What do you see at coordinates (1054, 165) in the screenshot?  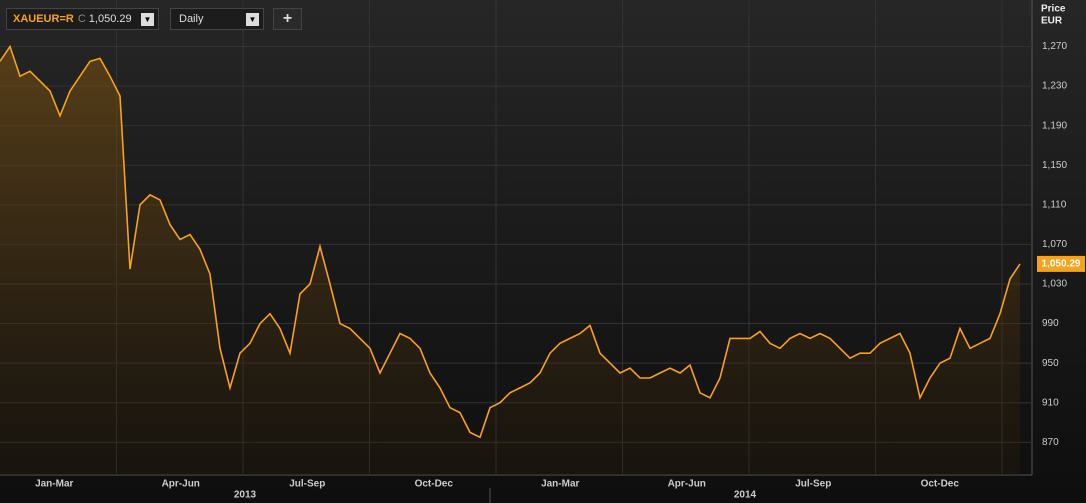 I see `y-tick-label: 1,150` at bounding box center [1054, 165].